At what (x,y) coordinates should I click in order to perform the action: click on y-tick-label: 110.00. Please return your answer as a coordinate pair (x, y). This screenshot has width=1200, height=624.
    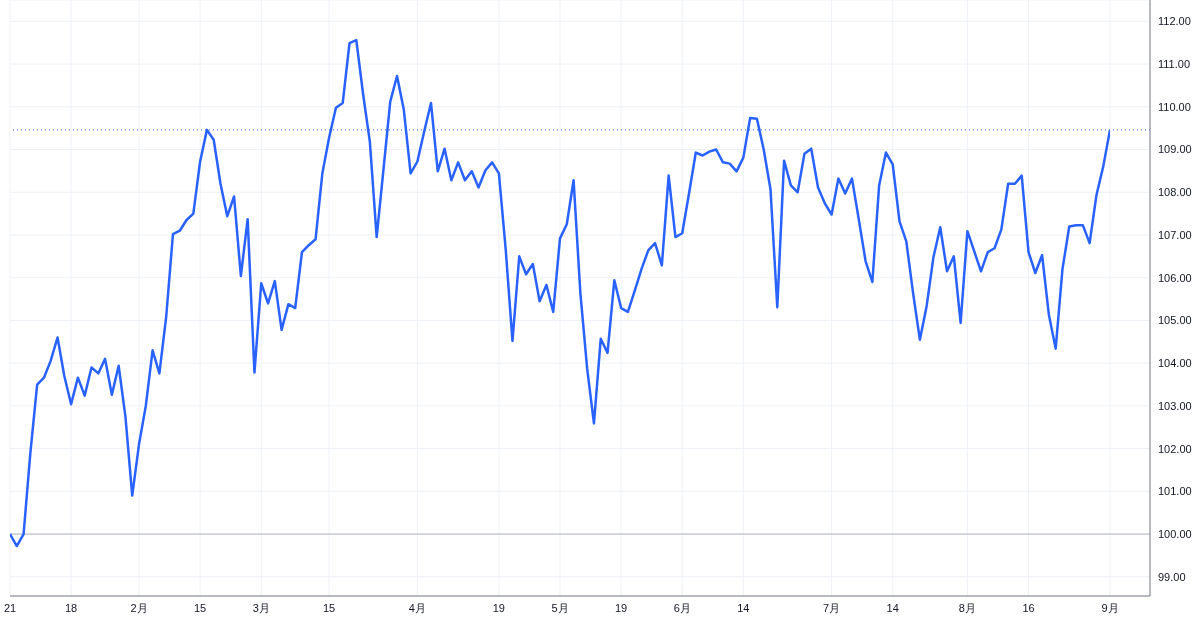
    Looking at the image, I should click on (1174, 106).